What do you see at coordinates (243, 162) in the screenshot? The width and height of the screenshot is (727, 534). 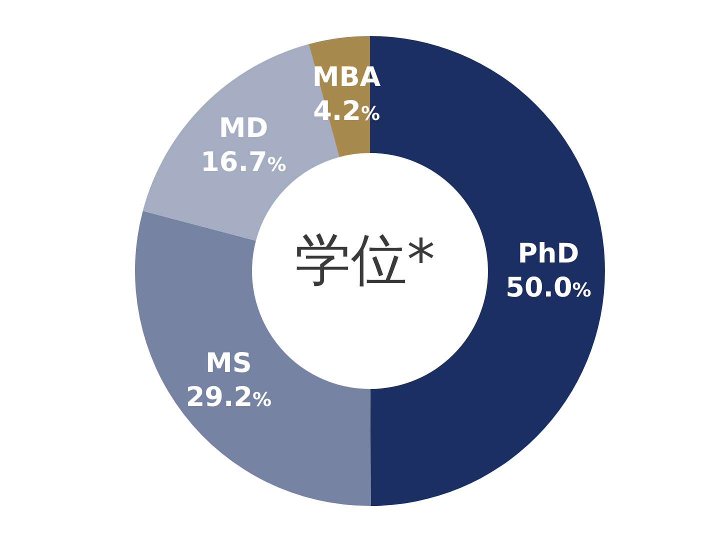 I see `data-label: 16.7%` at bounding box center [243, 162].